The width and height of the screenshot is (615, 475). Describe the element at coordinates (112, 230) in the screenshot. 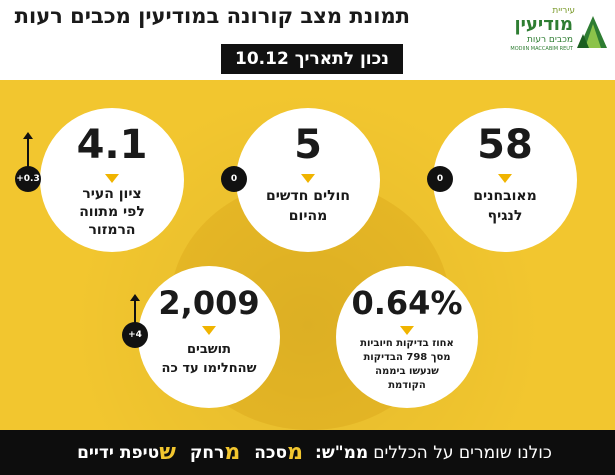

I see `stat-label-city-score-line3: הרמזור` at that location.